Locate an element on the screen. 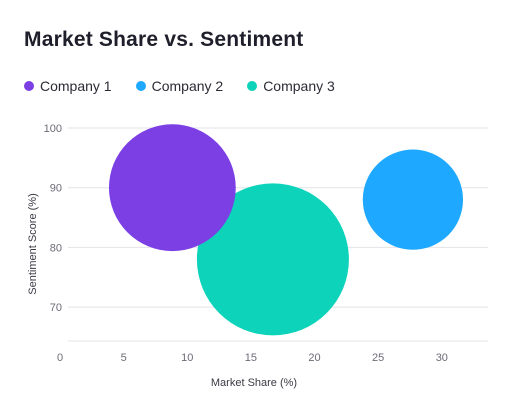 The image size is (510, 420). x-tick-label: 15 is located at coordinates (251, 358).